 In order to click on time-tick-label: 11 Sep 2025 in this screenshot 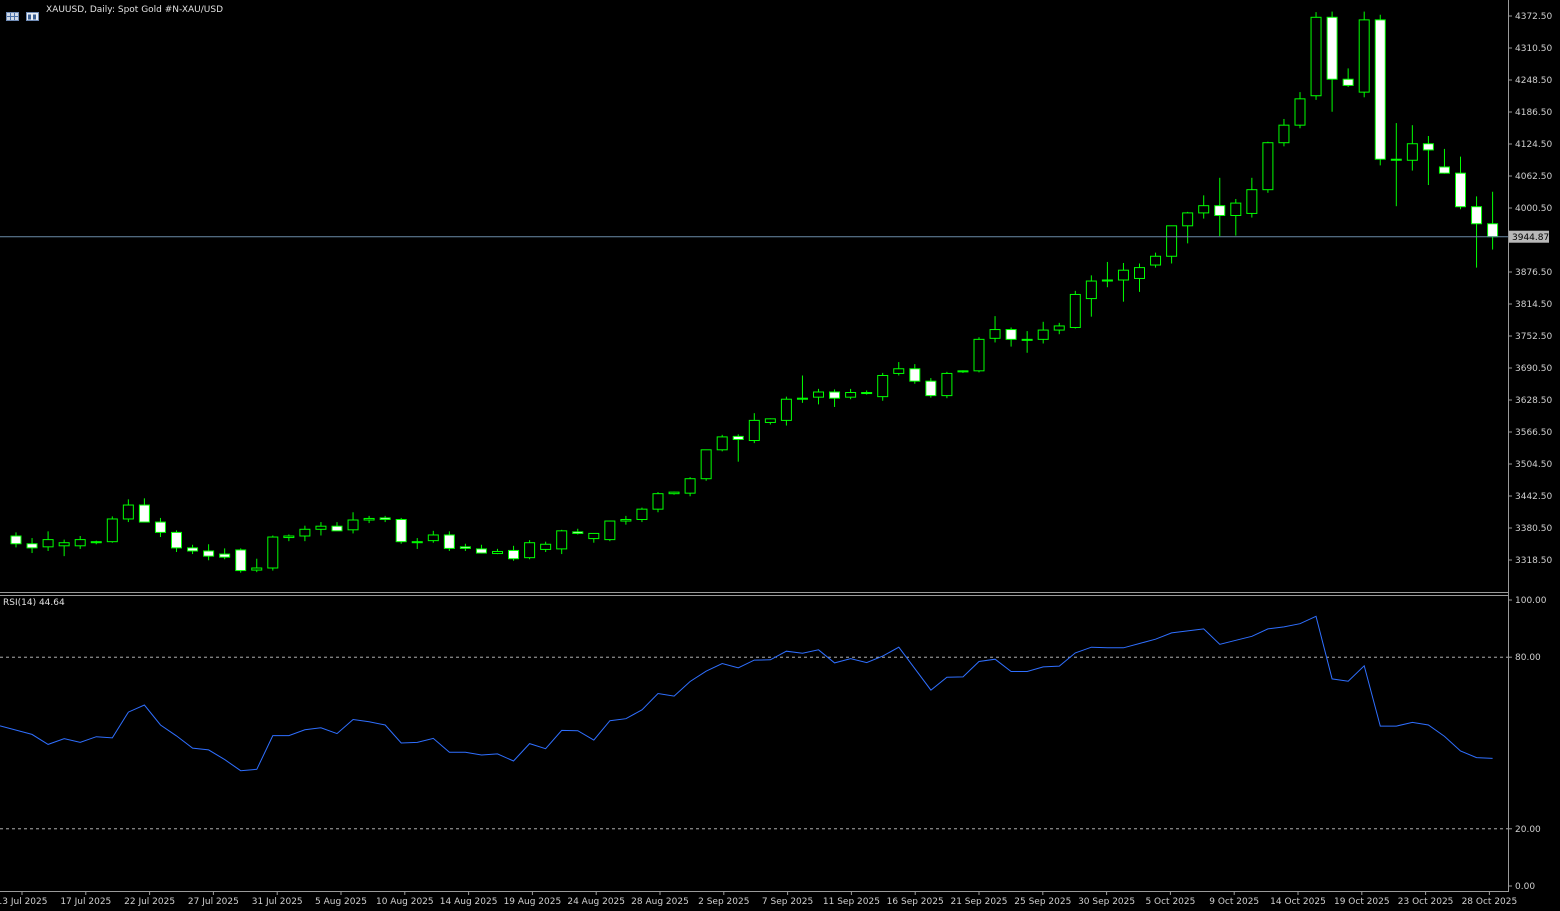, I will do `click(851, 902)`.